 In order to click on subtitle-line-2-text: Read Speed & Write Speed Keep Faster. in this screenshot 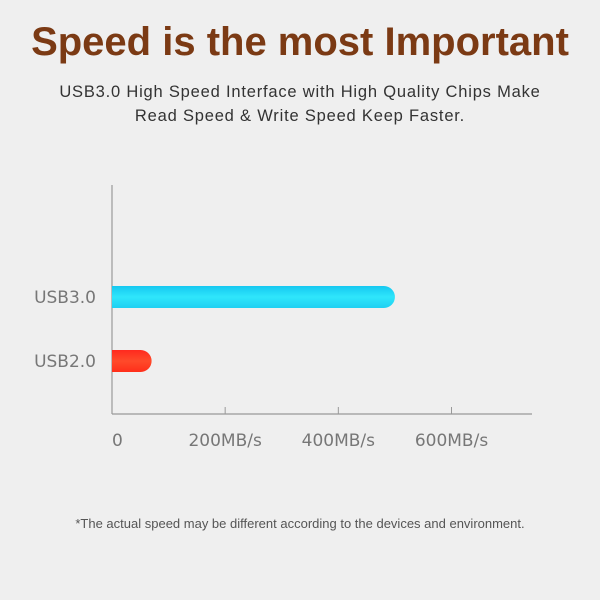, I will do `click(300, 116)`.